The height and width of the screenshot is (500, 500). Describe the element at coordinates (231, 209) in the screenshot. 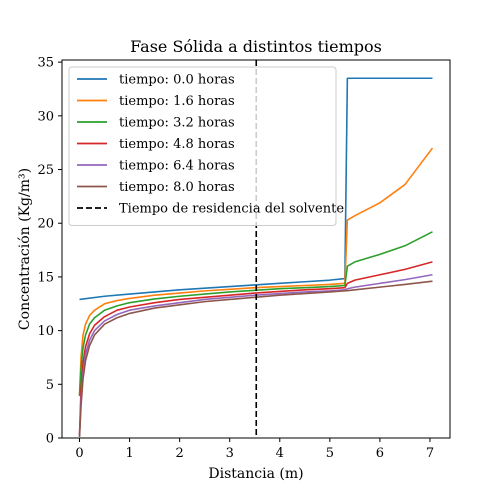

I see `legend-label-7: Tiempo de residencia del solvente` at that location.